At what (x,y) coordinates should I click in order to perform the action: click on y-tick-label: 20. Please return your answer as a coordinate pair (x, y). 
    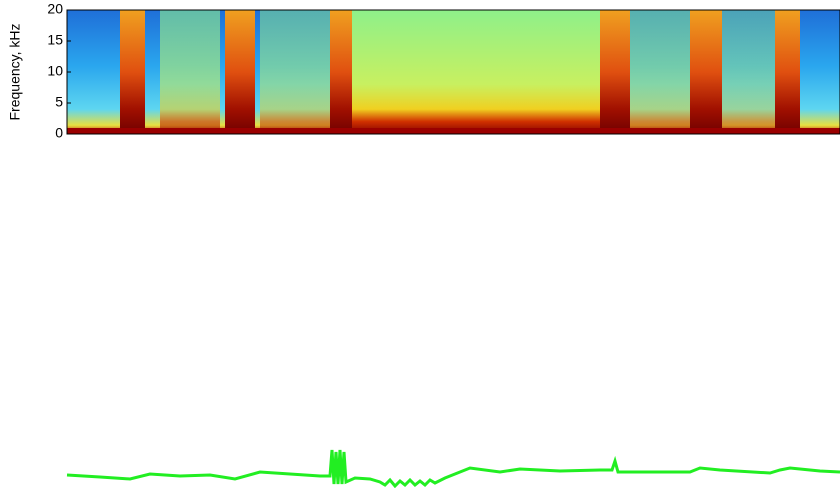
    Looking at the image, I should click on (55, 9).